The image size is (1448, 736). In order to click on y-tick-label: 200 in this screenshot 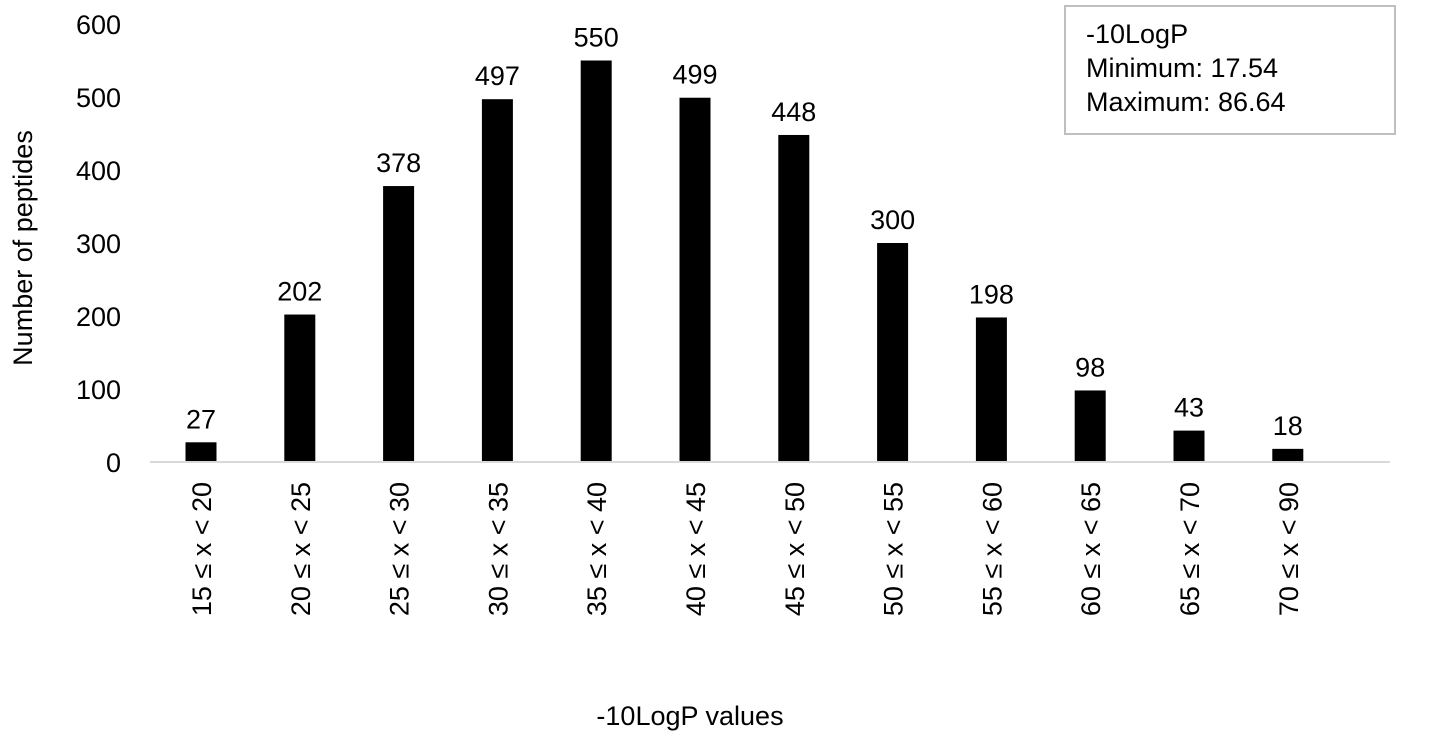, I will do `click(98, 317)`.